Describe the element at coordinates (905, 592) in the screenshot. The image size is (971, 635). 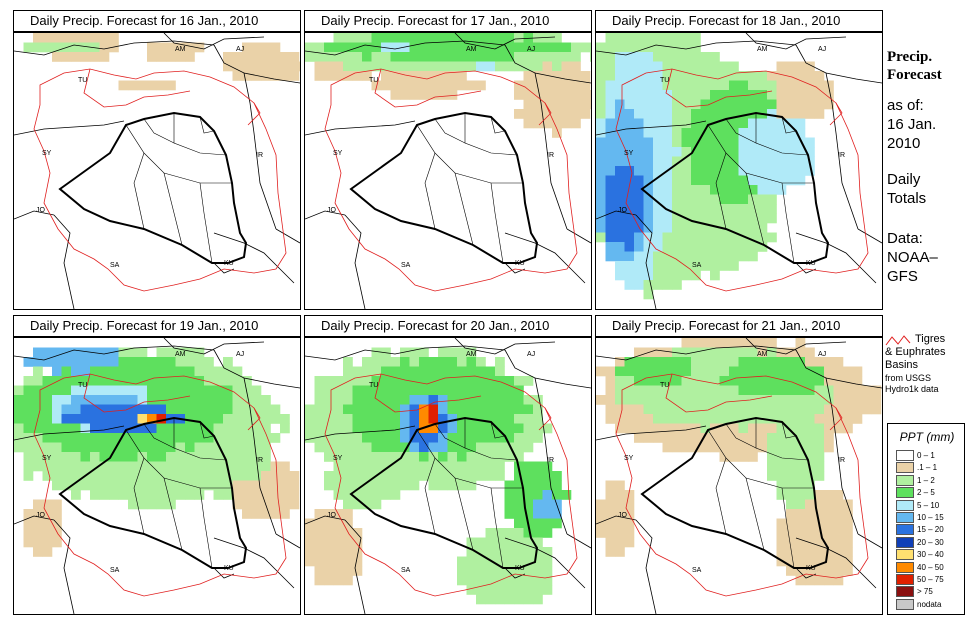
I see `legend-swatch` at that location.